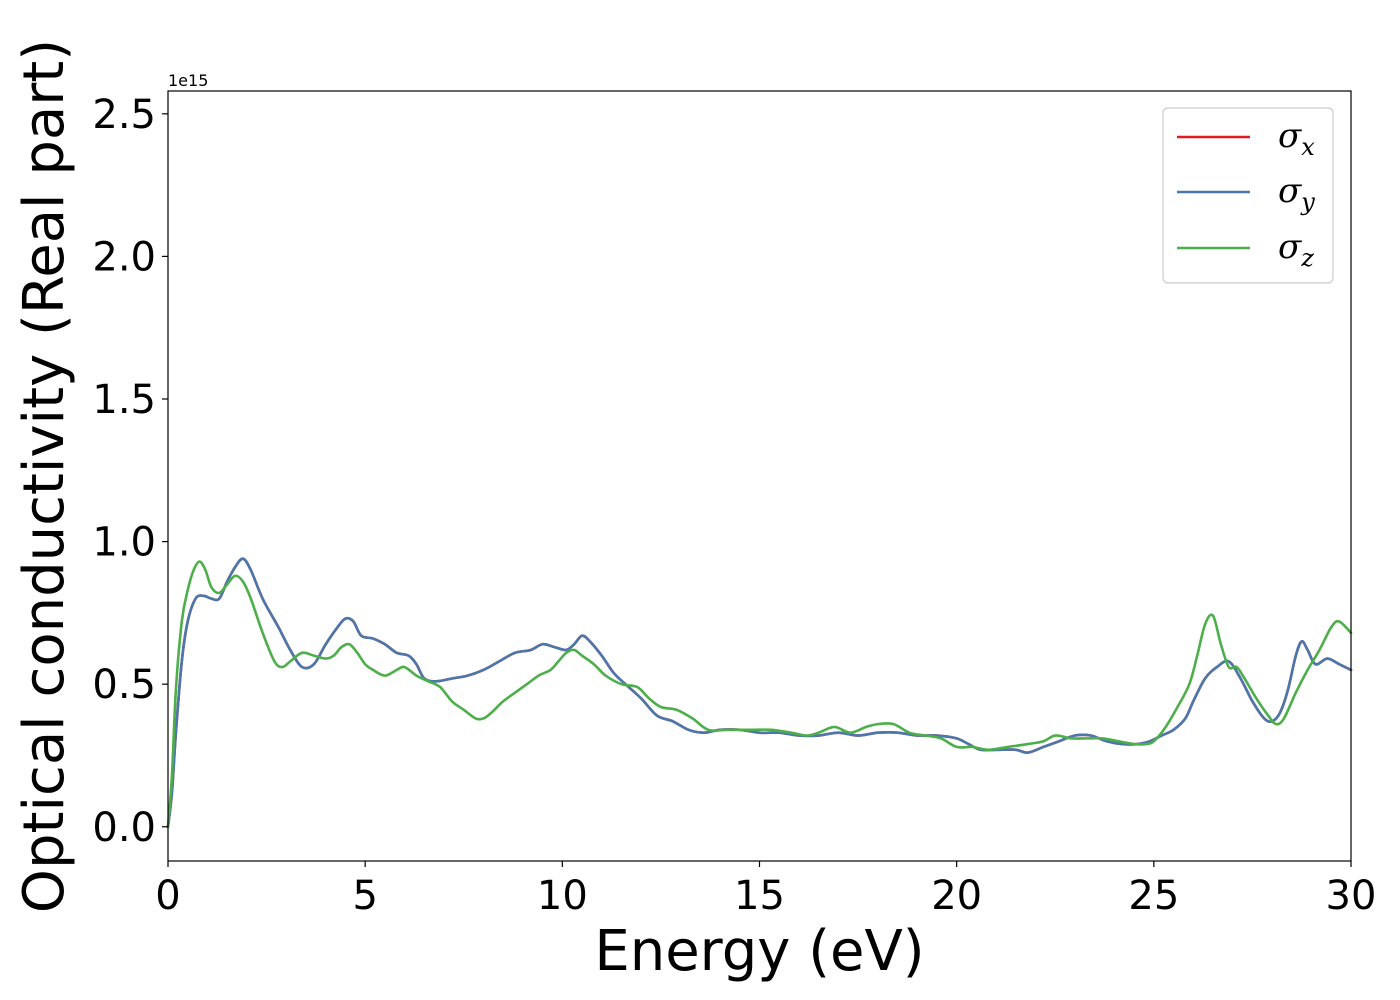  Describe the element at coordinates (1296, 193) in the screenshot. I see `legend-label-y: σy` at that location.